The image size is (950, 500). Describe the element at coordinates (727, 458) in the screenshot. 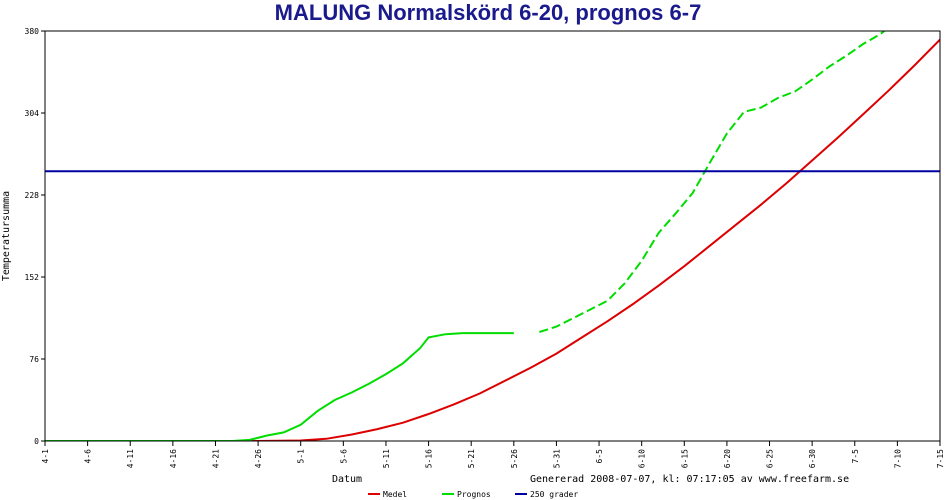

I see `x-tick-label: 6-20` at that location.